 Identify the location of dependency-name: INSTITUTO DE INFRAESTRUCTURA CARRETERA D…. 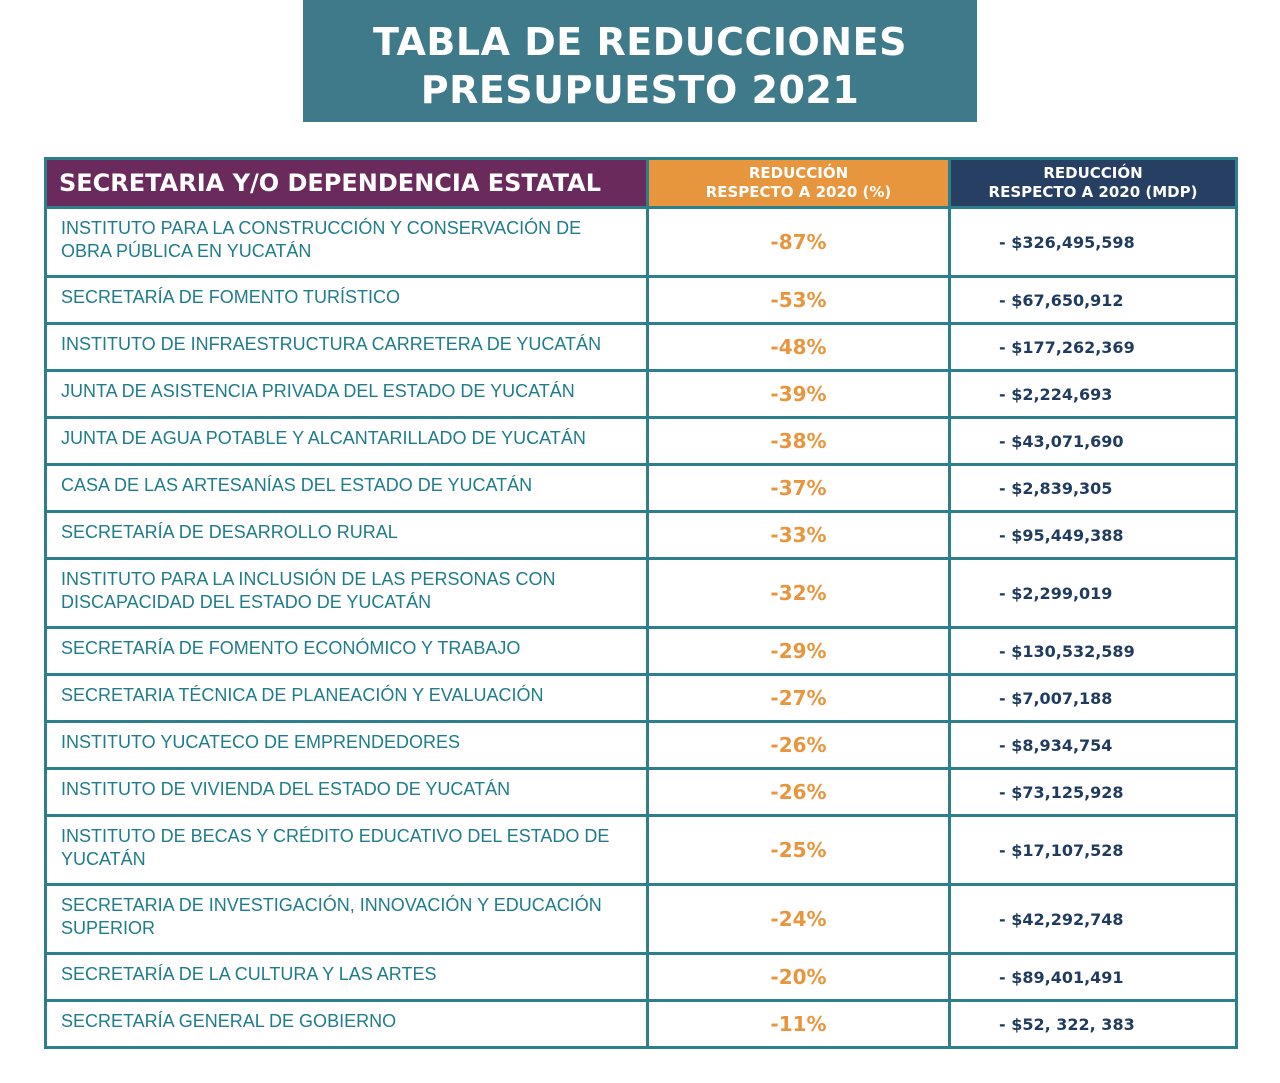
(346, 347).